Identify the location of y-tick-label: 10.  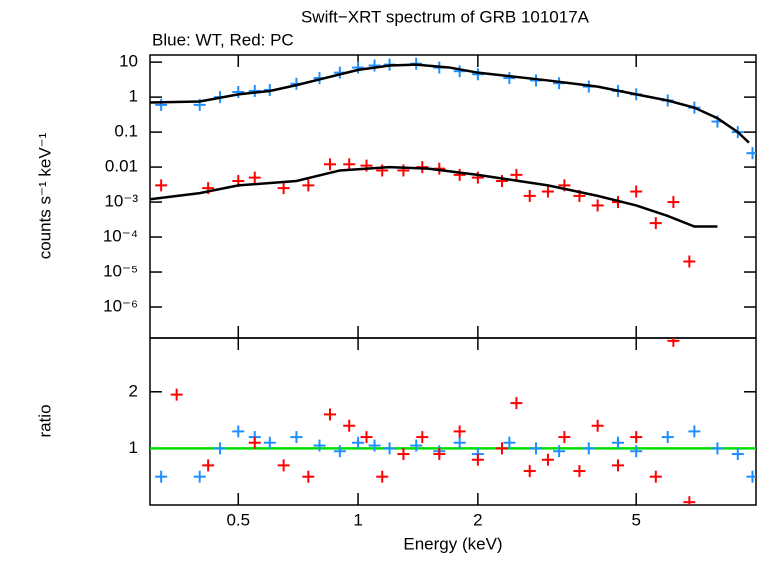
(128, 61).